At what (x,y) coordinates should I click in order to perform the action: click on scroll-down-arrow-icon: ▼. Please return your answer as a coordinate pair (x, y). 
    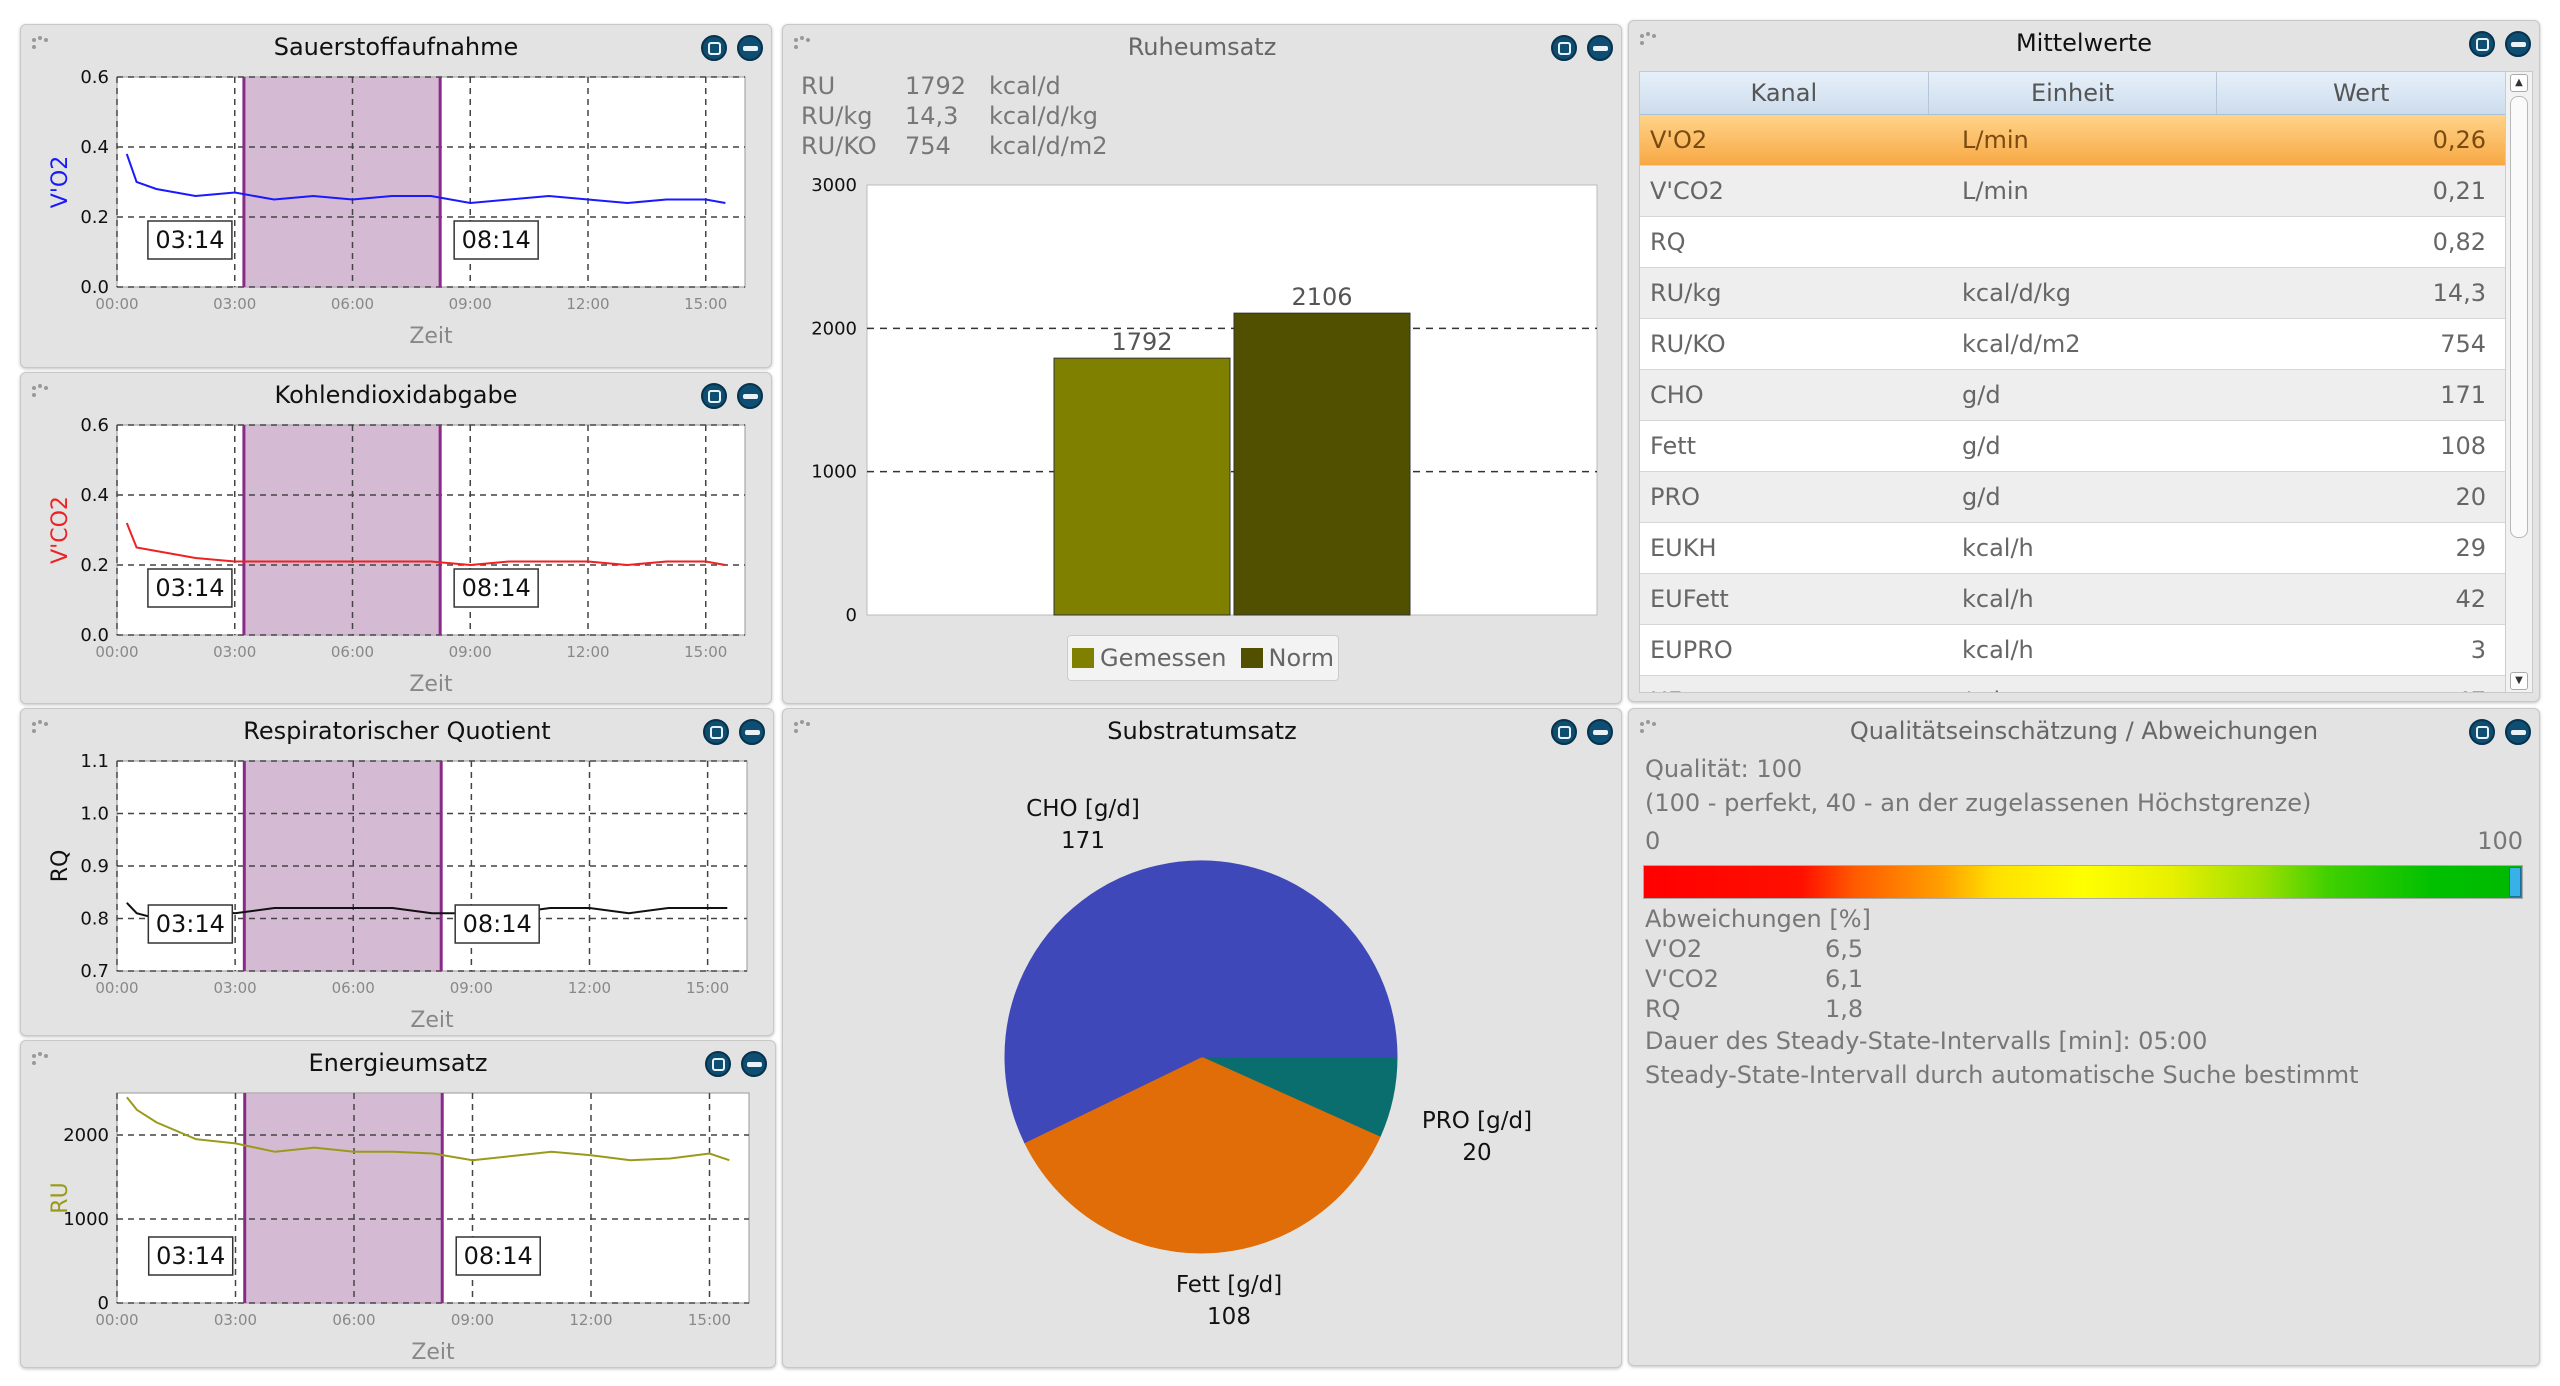
    Looking at the image, I should click on (2519, 681).